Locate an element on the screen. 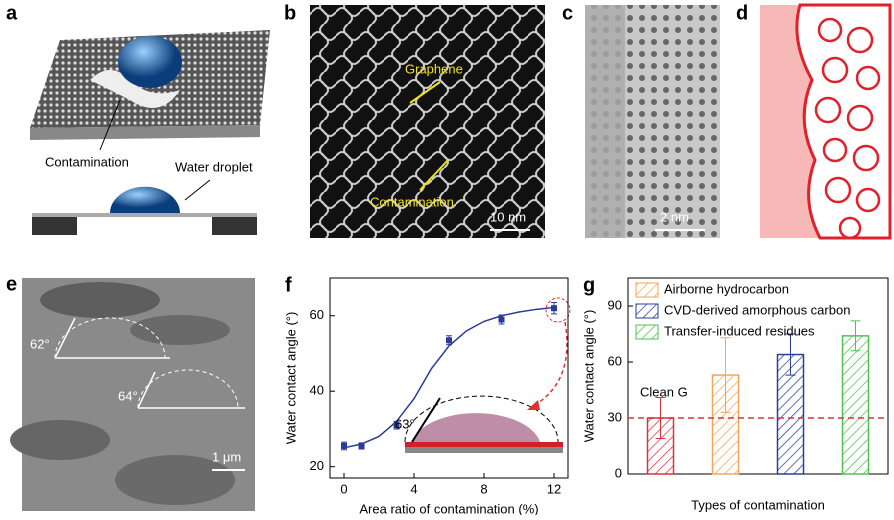  y-tick-label: 90 is located at coordinates (615, 304).